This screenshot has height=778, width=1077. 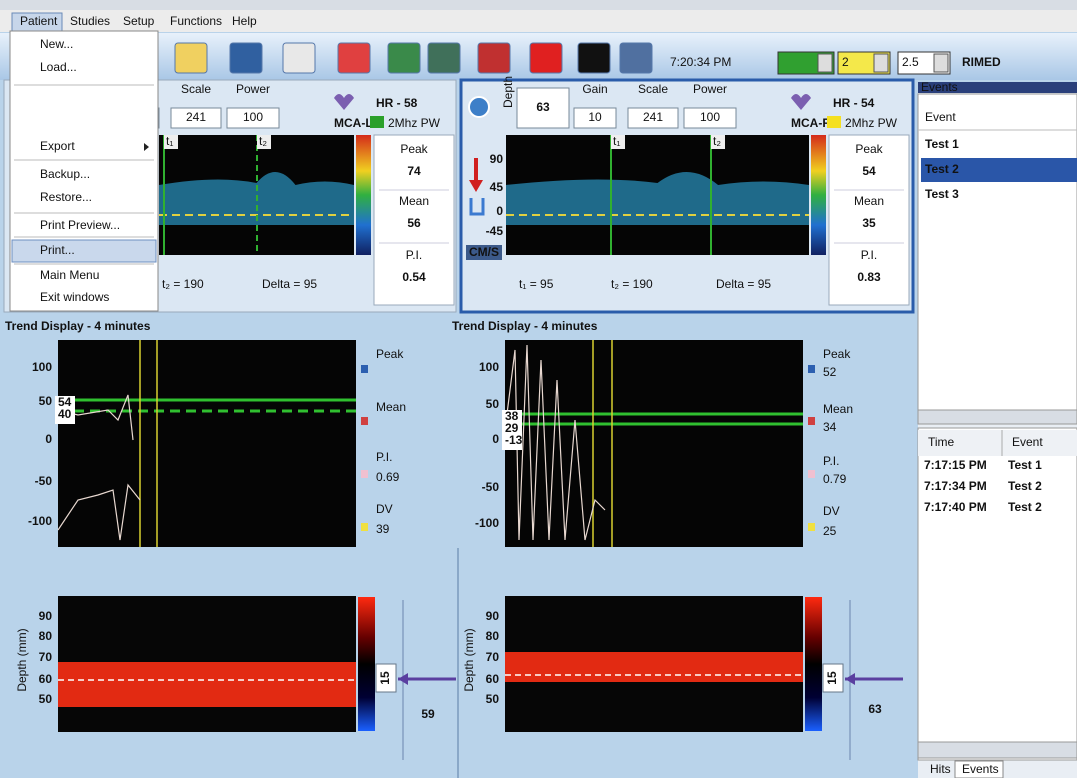 I want to click on log-cell: Test 1, so click(x=1025, y=465).